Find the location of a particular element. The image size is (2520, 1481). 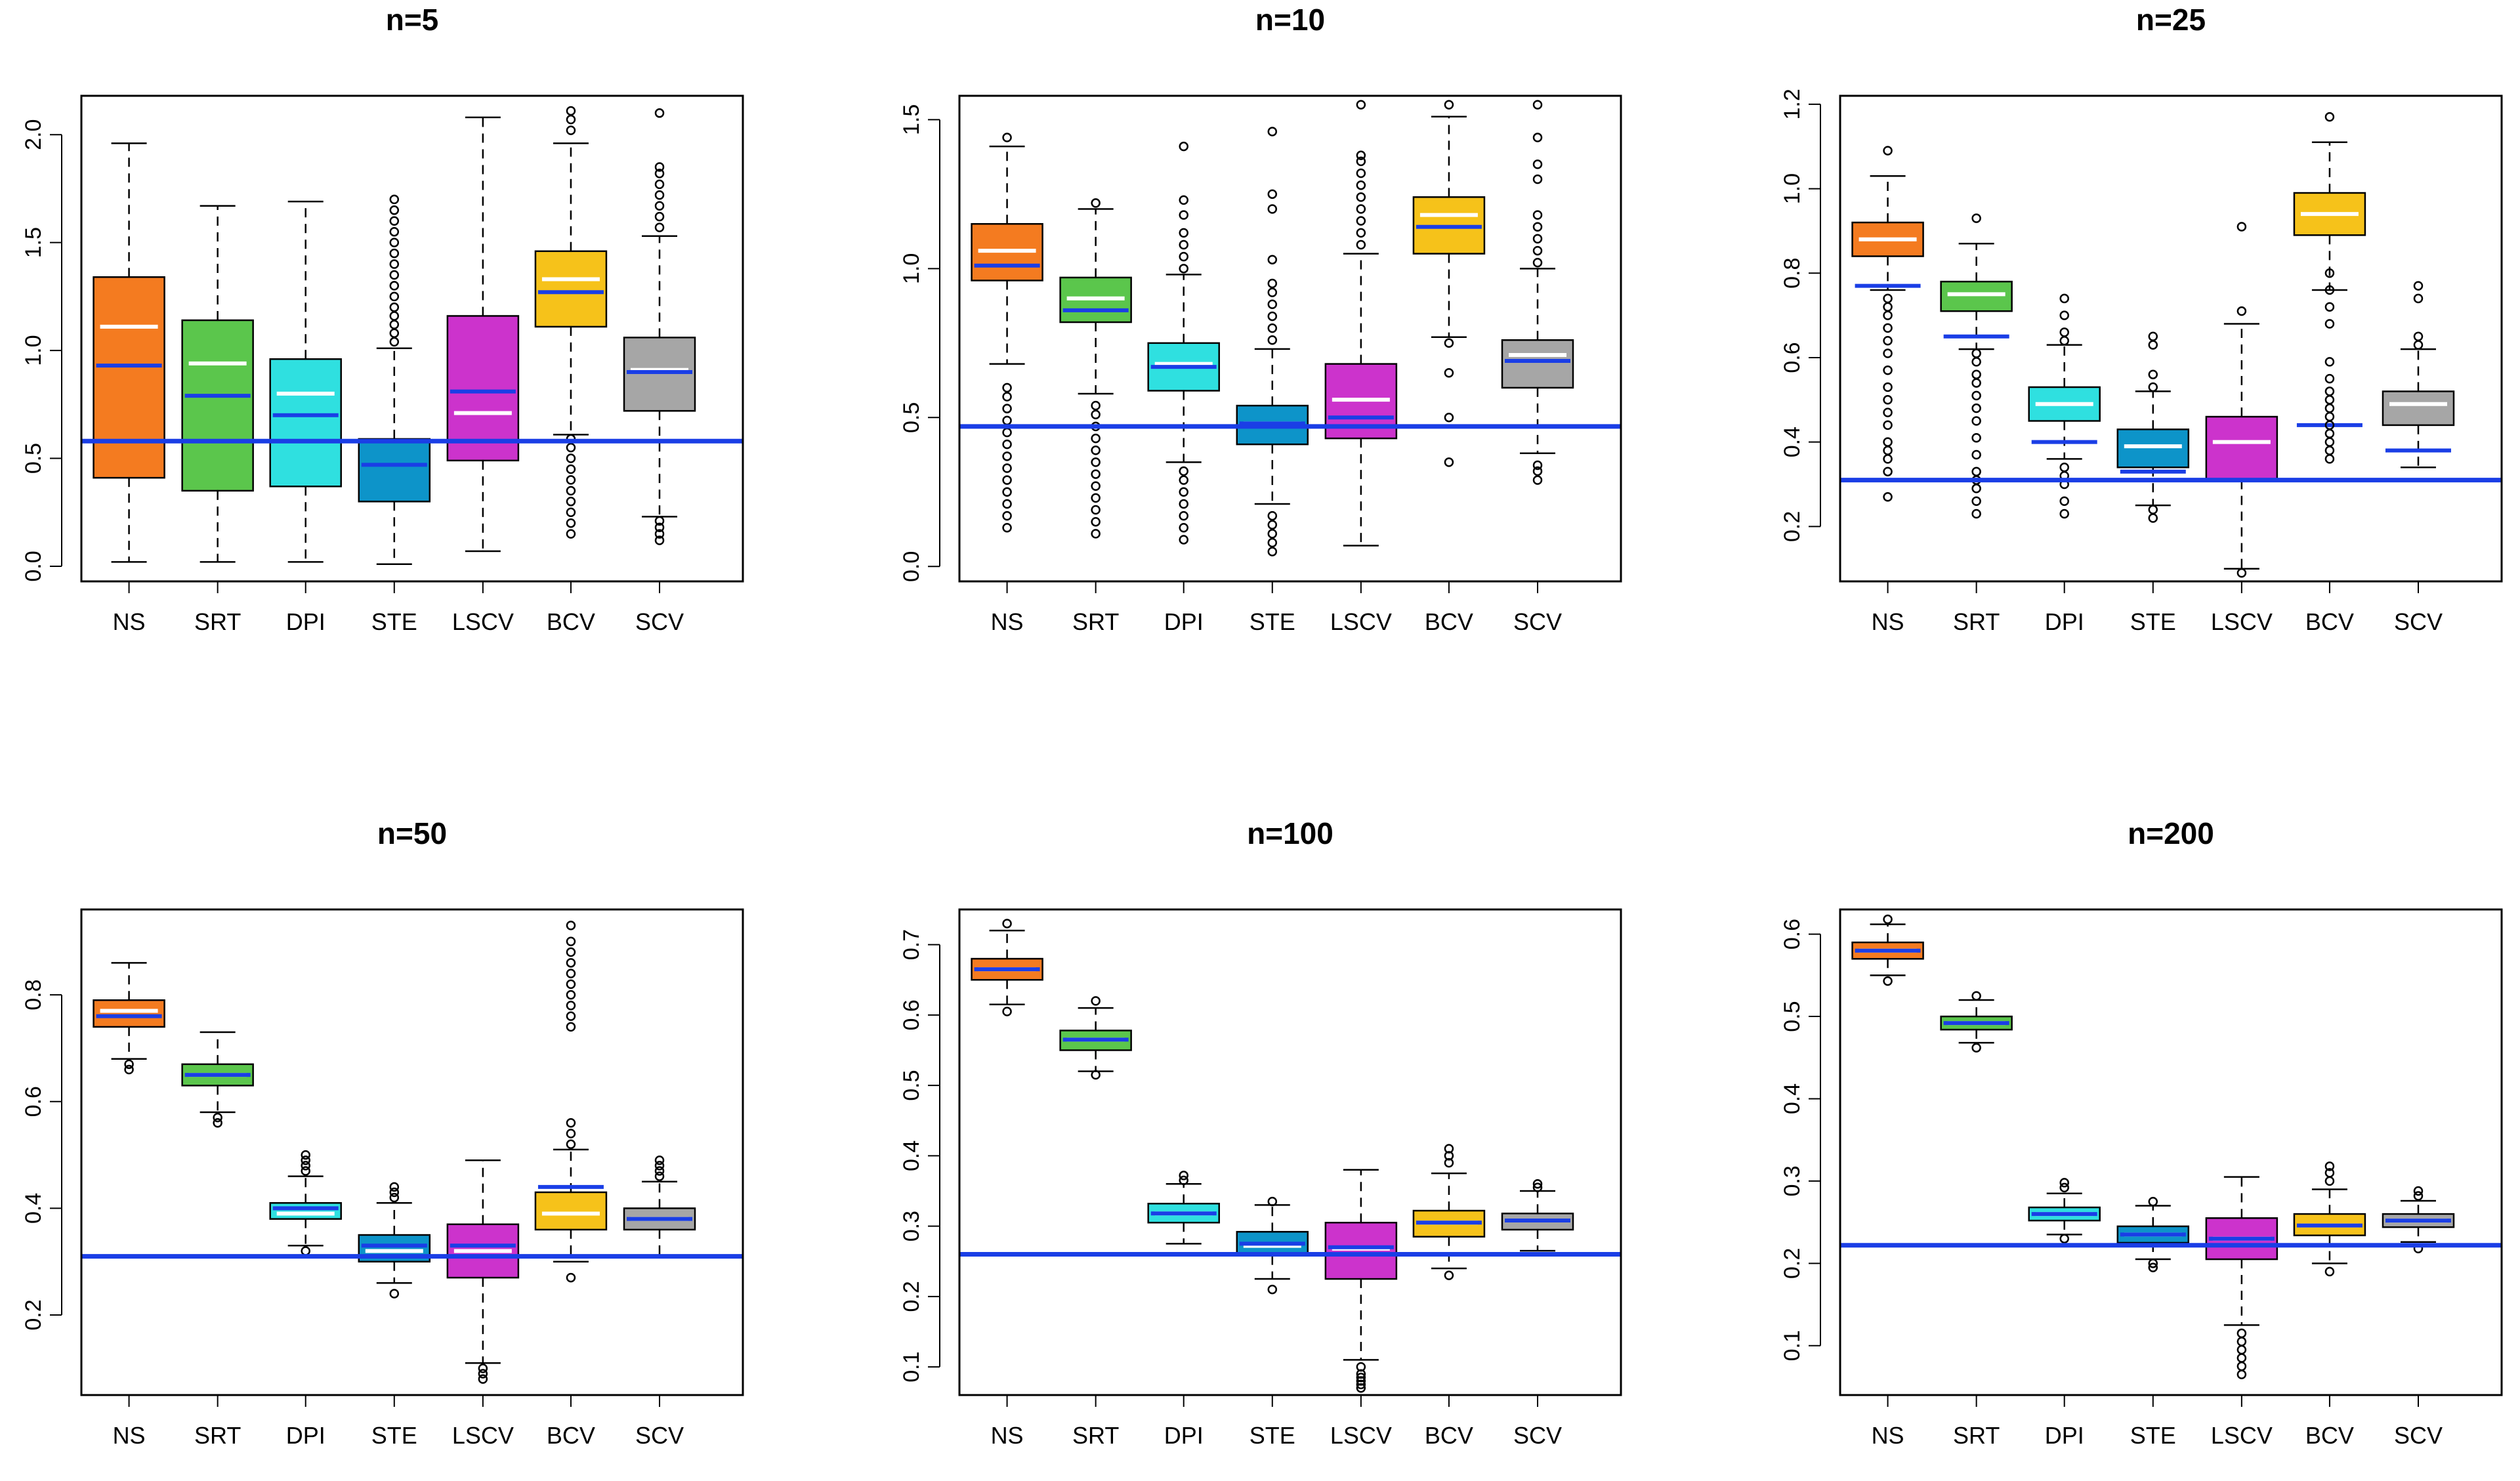

box-lscv is located at coordinates (483, 334).